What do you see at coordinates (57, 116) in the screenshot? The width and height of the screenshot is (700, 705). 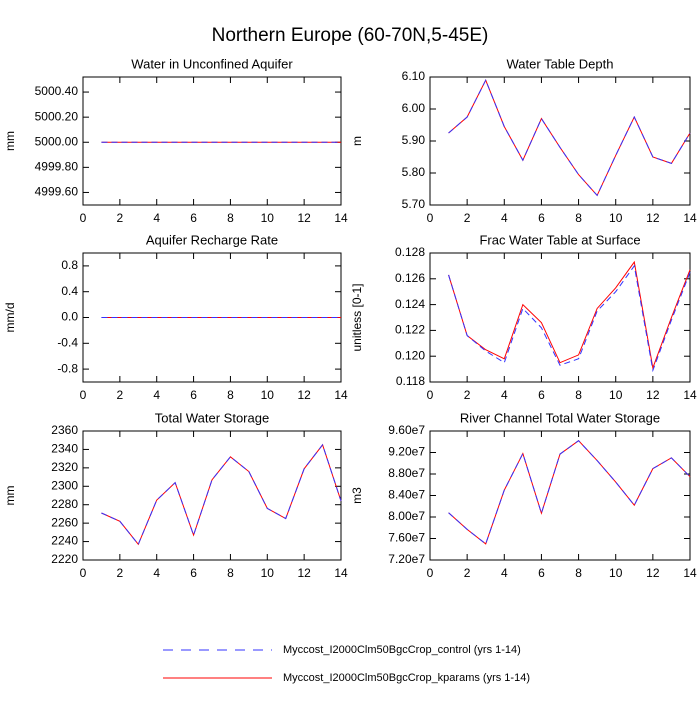 I see `y-tick-label: 5000.20` at bounding box center [57, 116].